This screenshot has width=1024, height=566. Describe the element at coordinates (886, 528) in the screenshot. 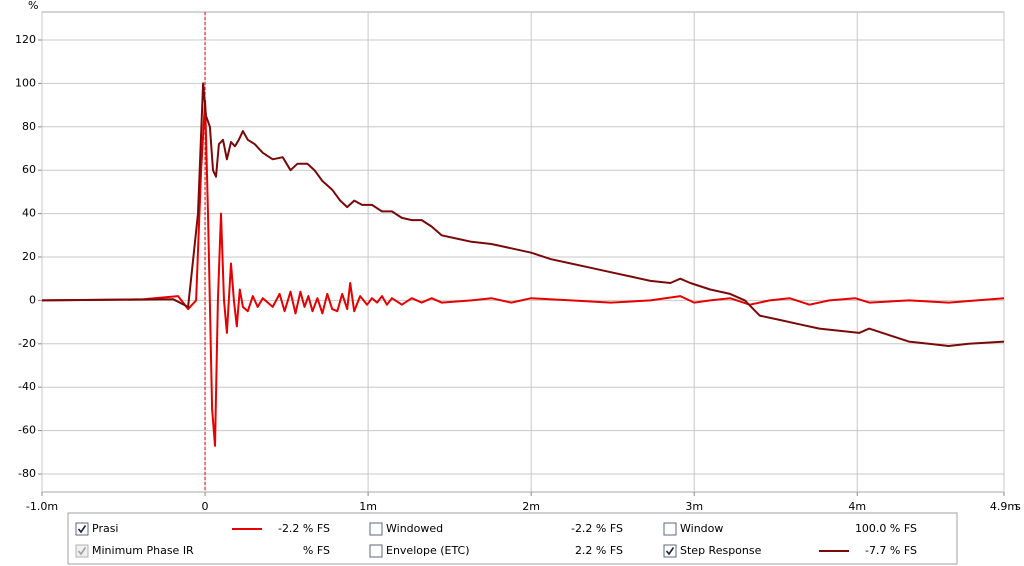

I see `legend-readout: 100.0 % FS` at that location.